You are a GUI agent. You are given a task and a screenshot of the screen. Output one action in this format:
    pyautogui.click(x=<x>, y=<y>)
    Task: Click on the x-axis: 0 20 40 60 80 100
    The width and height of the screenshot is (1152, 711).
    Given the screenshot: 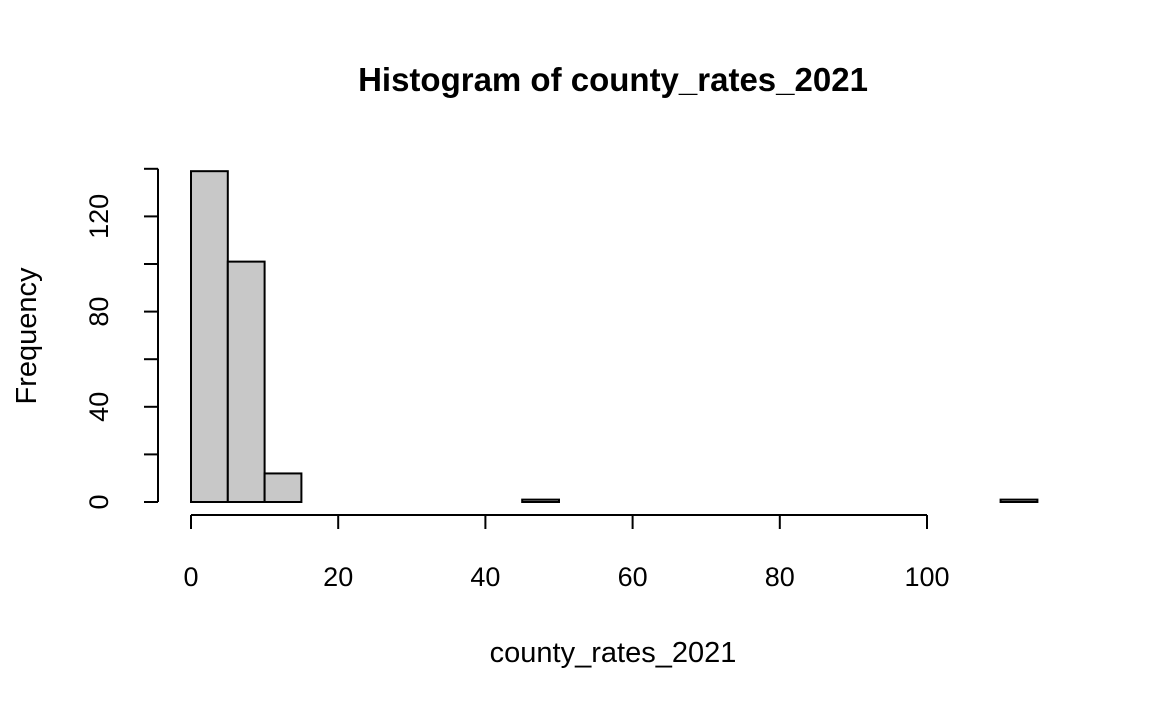 What is the action you would take?
    pyautogui.click(x=566, y=553)
    